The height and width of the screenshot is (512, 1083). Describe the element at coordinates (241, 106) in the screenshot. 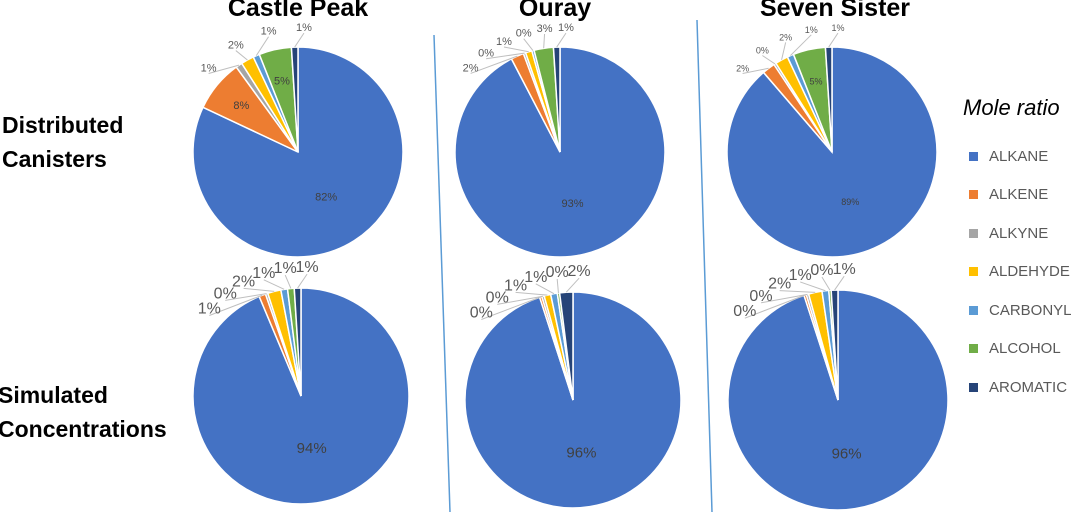

I see `data-label: 8%` at that location.